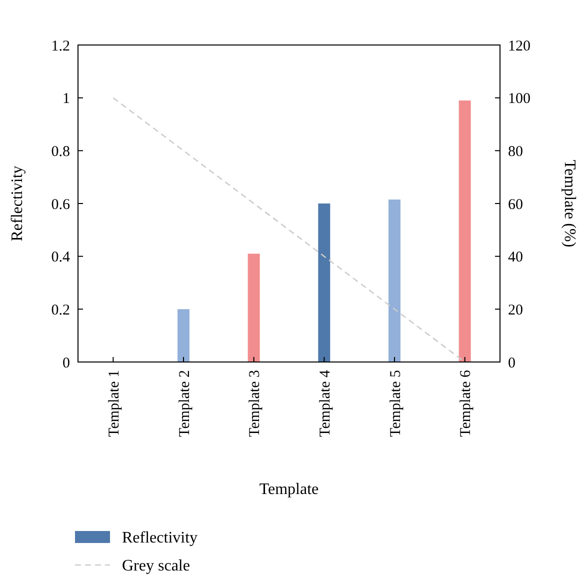 The height and width of the screenshot is (580, 579). I want to click on x-tick-label: Template 2, so click(184, 403).